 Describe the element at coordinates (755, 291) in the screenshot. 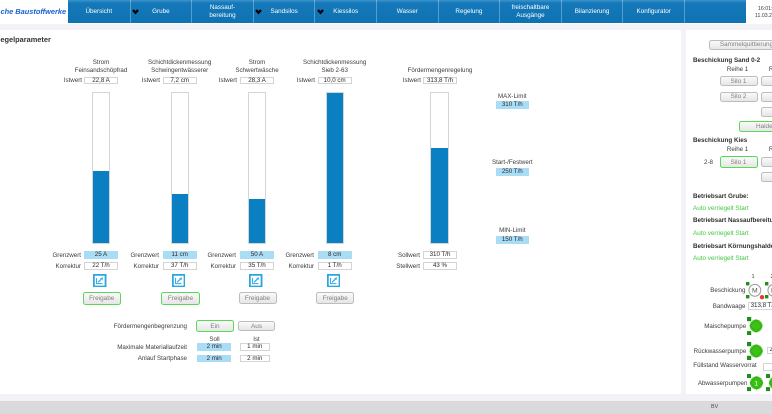

I see `svg-text: M` at that location.